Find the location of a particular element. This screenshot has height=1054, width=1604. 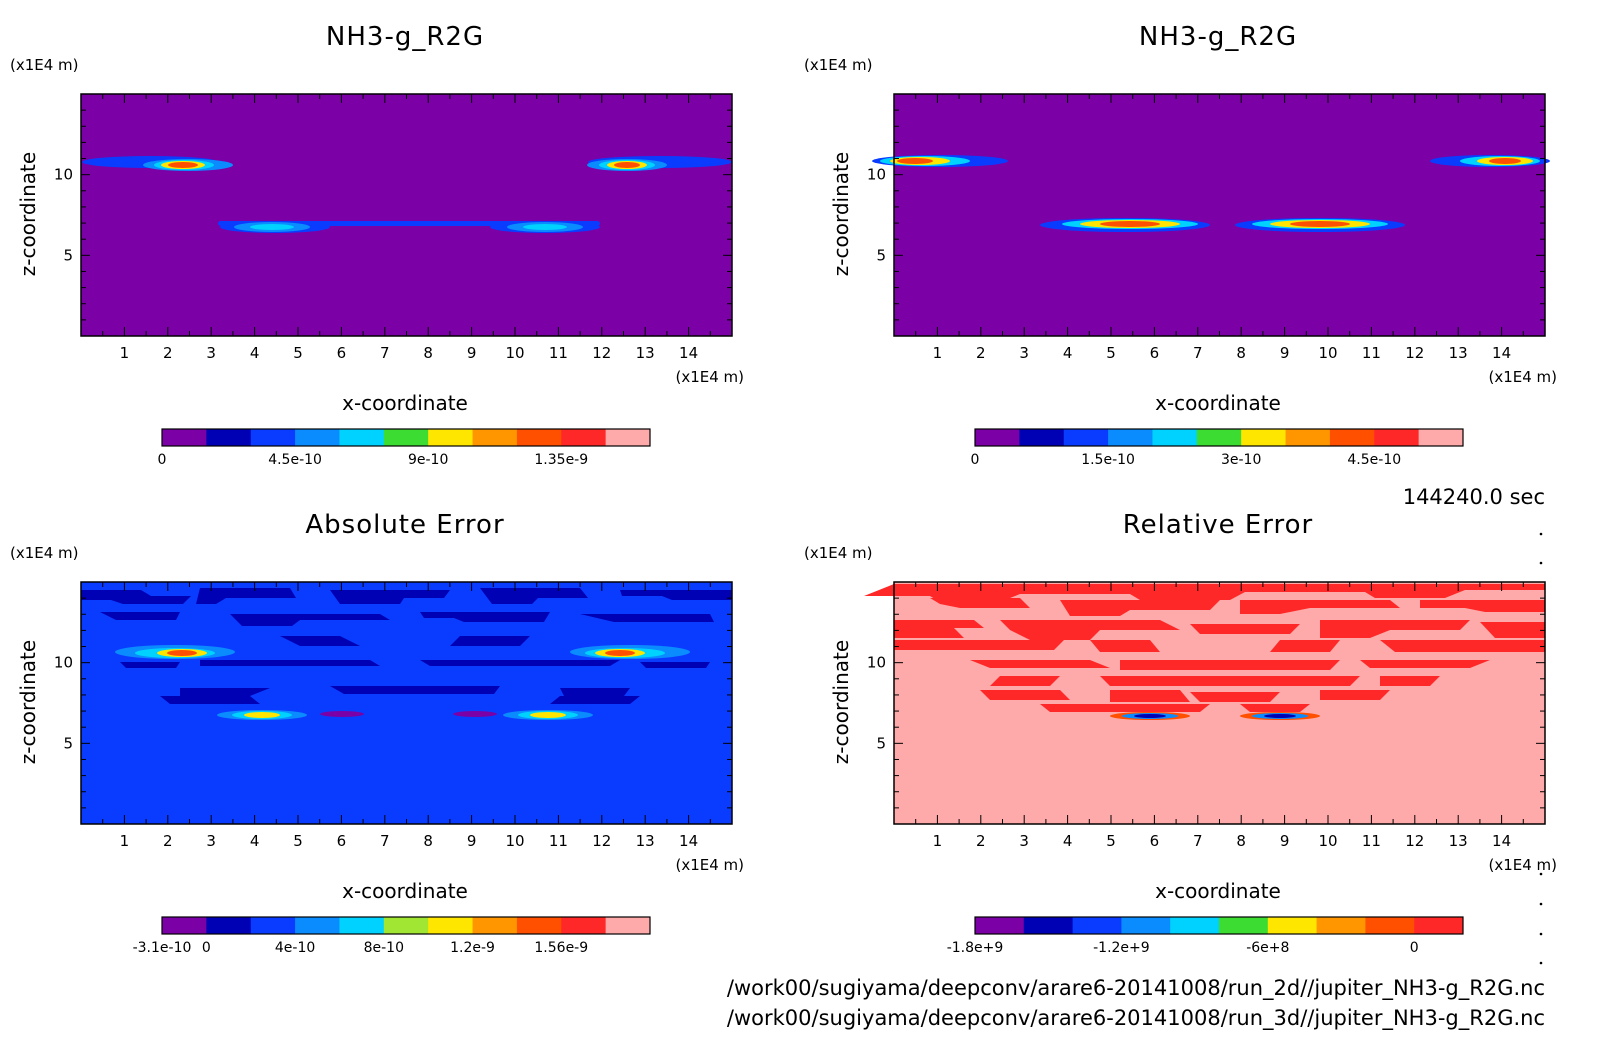

colorbar-frame is located at coordinates (1219, 437).